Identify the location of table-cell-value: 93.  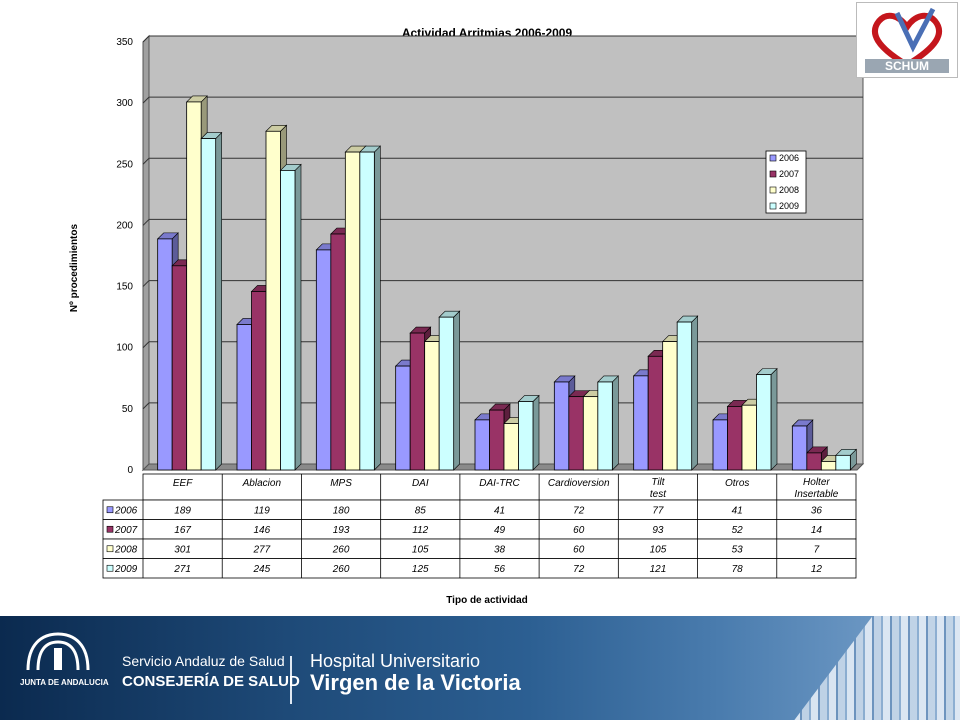
(658, 530).